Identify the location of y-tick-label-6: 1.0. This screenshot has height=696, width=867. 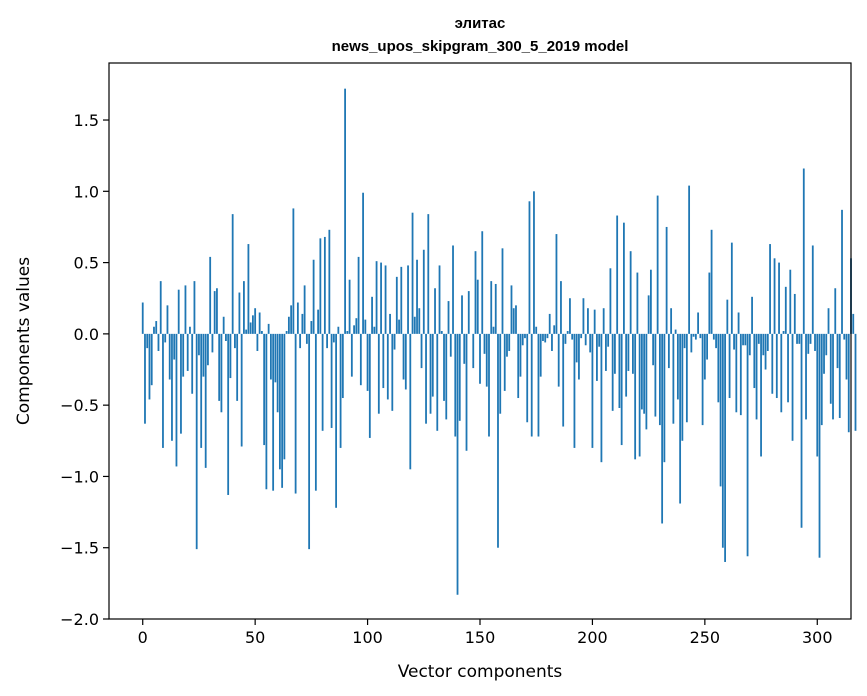
(86, 191).